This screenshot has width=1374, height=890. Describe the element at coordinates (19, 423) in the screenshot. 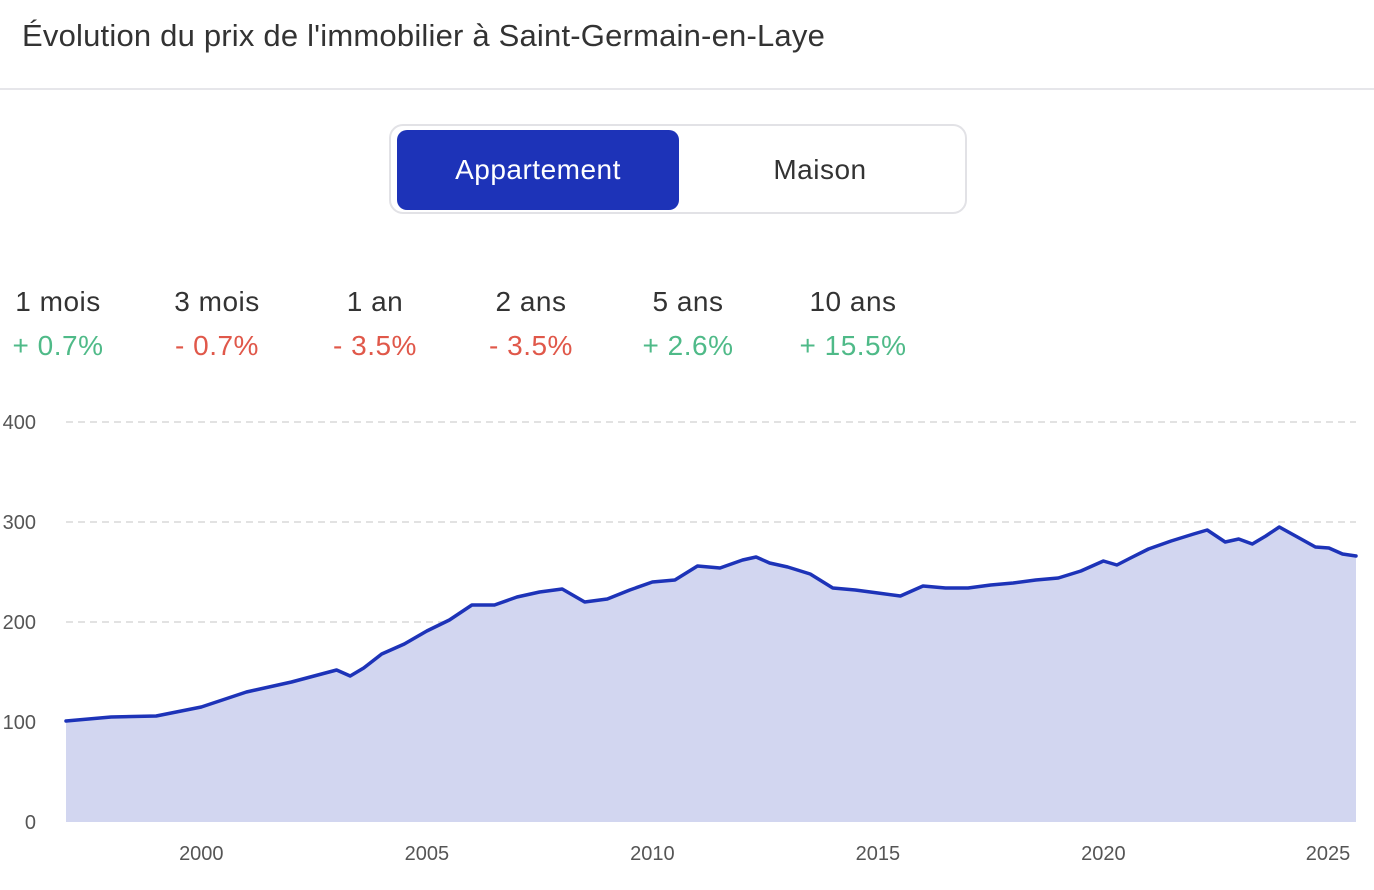

I see `y-tick-label: 400` at that location.